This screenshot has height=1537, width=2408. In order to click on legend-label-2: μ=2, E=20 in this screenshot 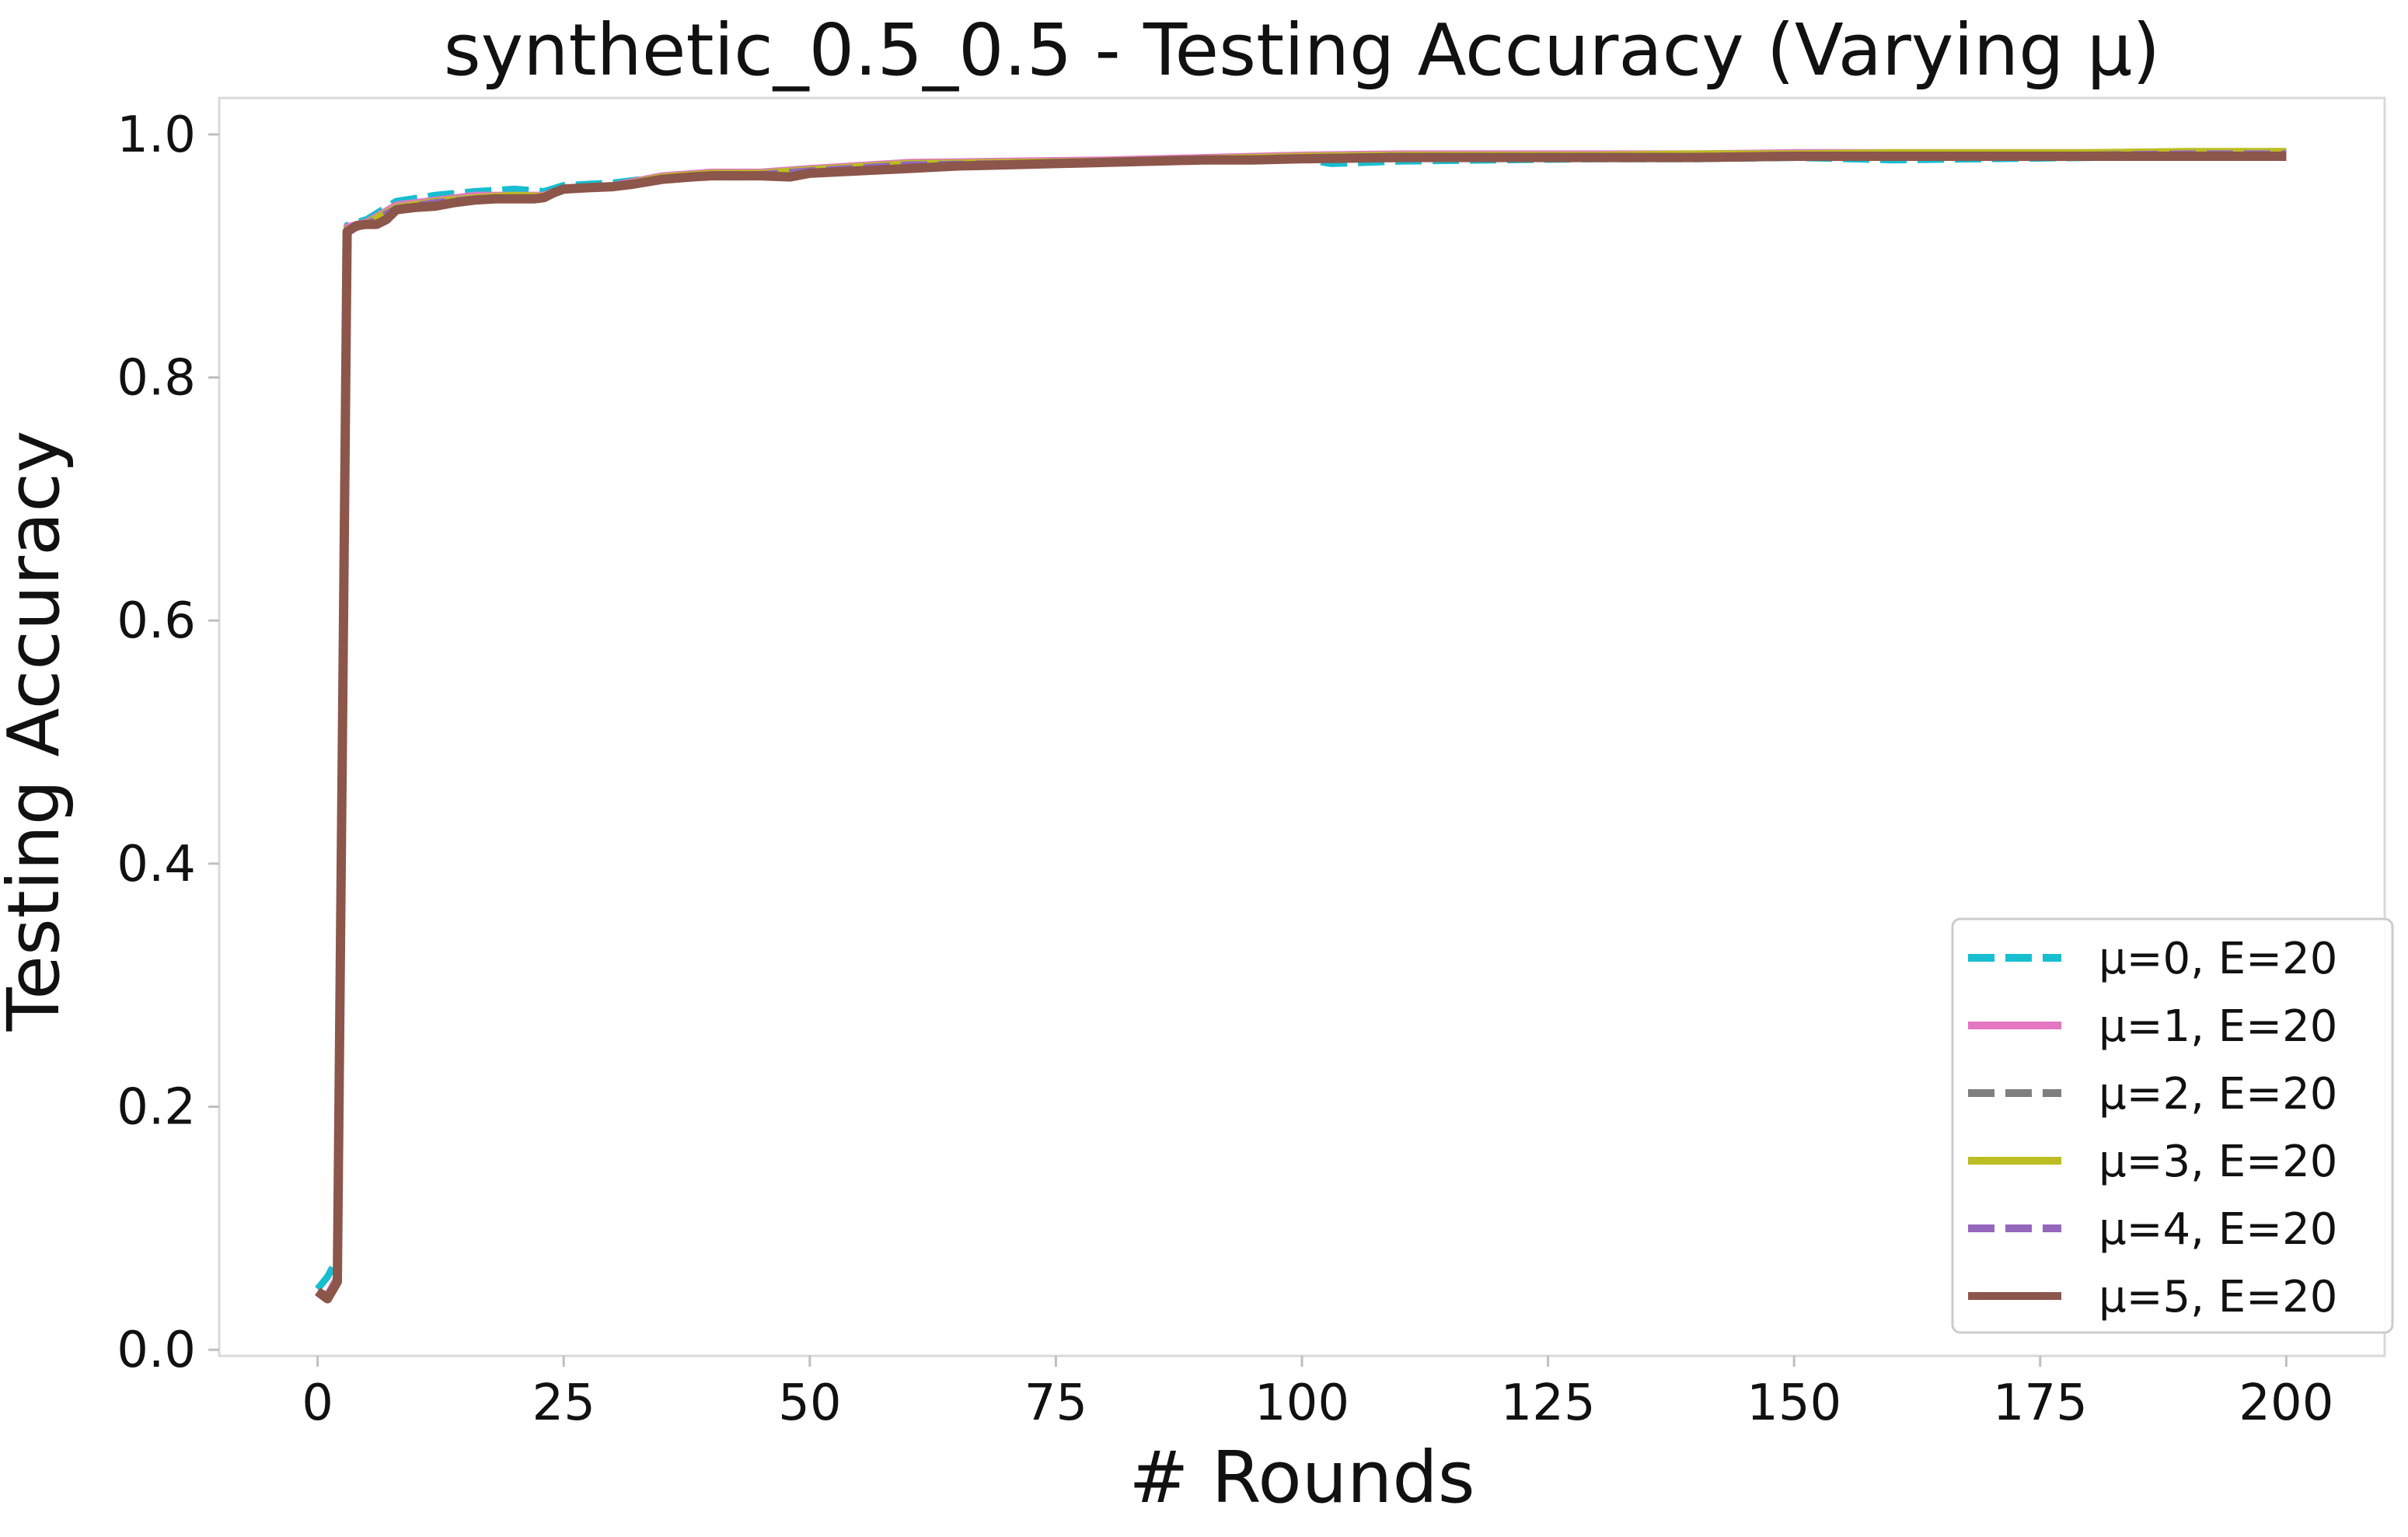, I will do `click(2218, 1094)`.